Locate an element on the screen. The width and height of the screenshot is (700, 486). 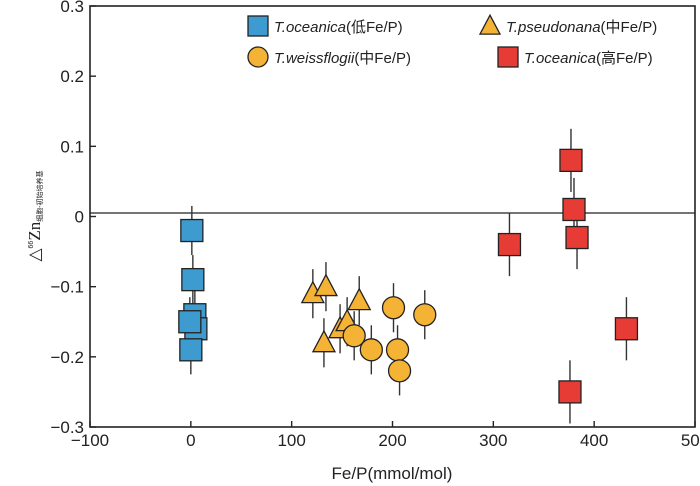
y-tick-label: −0.2 is located at coordinates (67, 357).